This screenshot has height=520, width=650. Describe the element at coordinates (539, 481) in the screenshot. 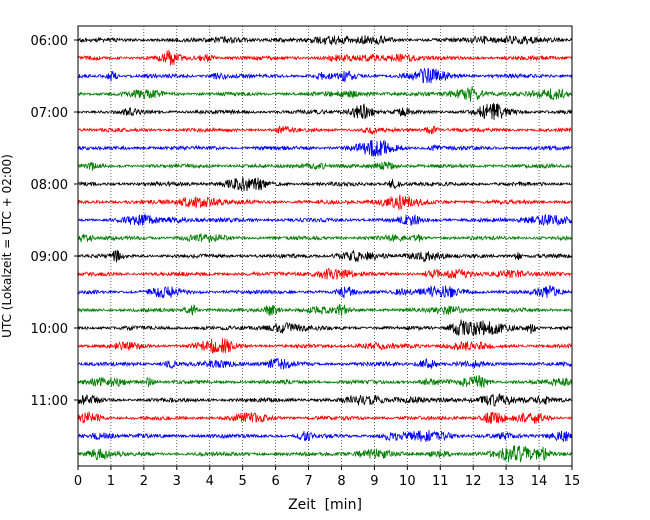

I see `x-tick-label: 14` at that location.